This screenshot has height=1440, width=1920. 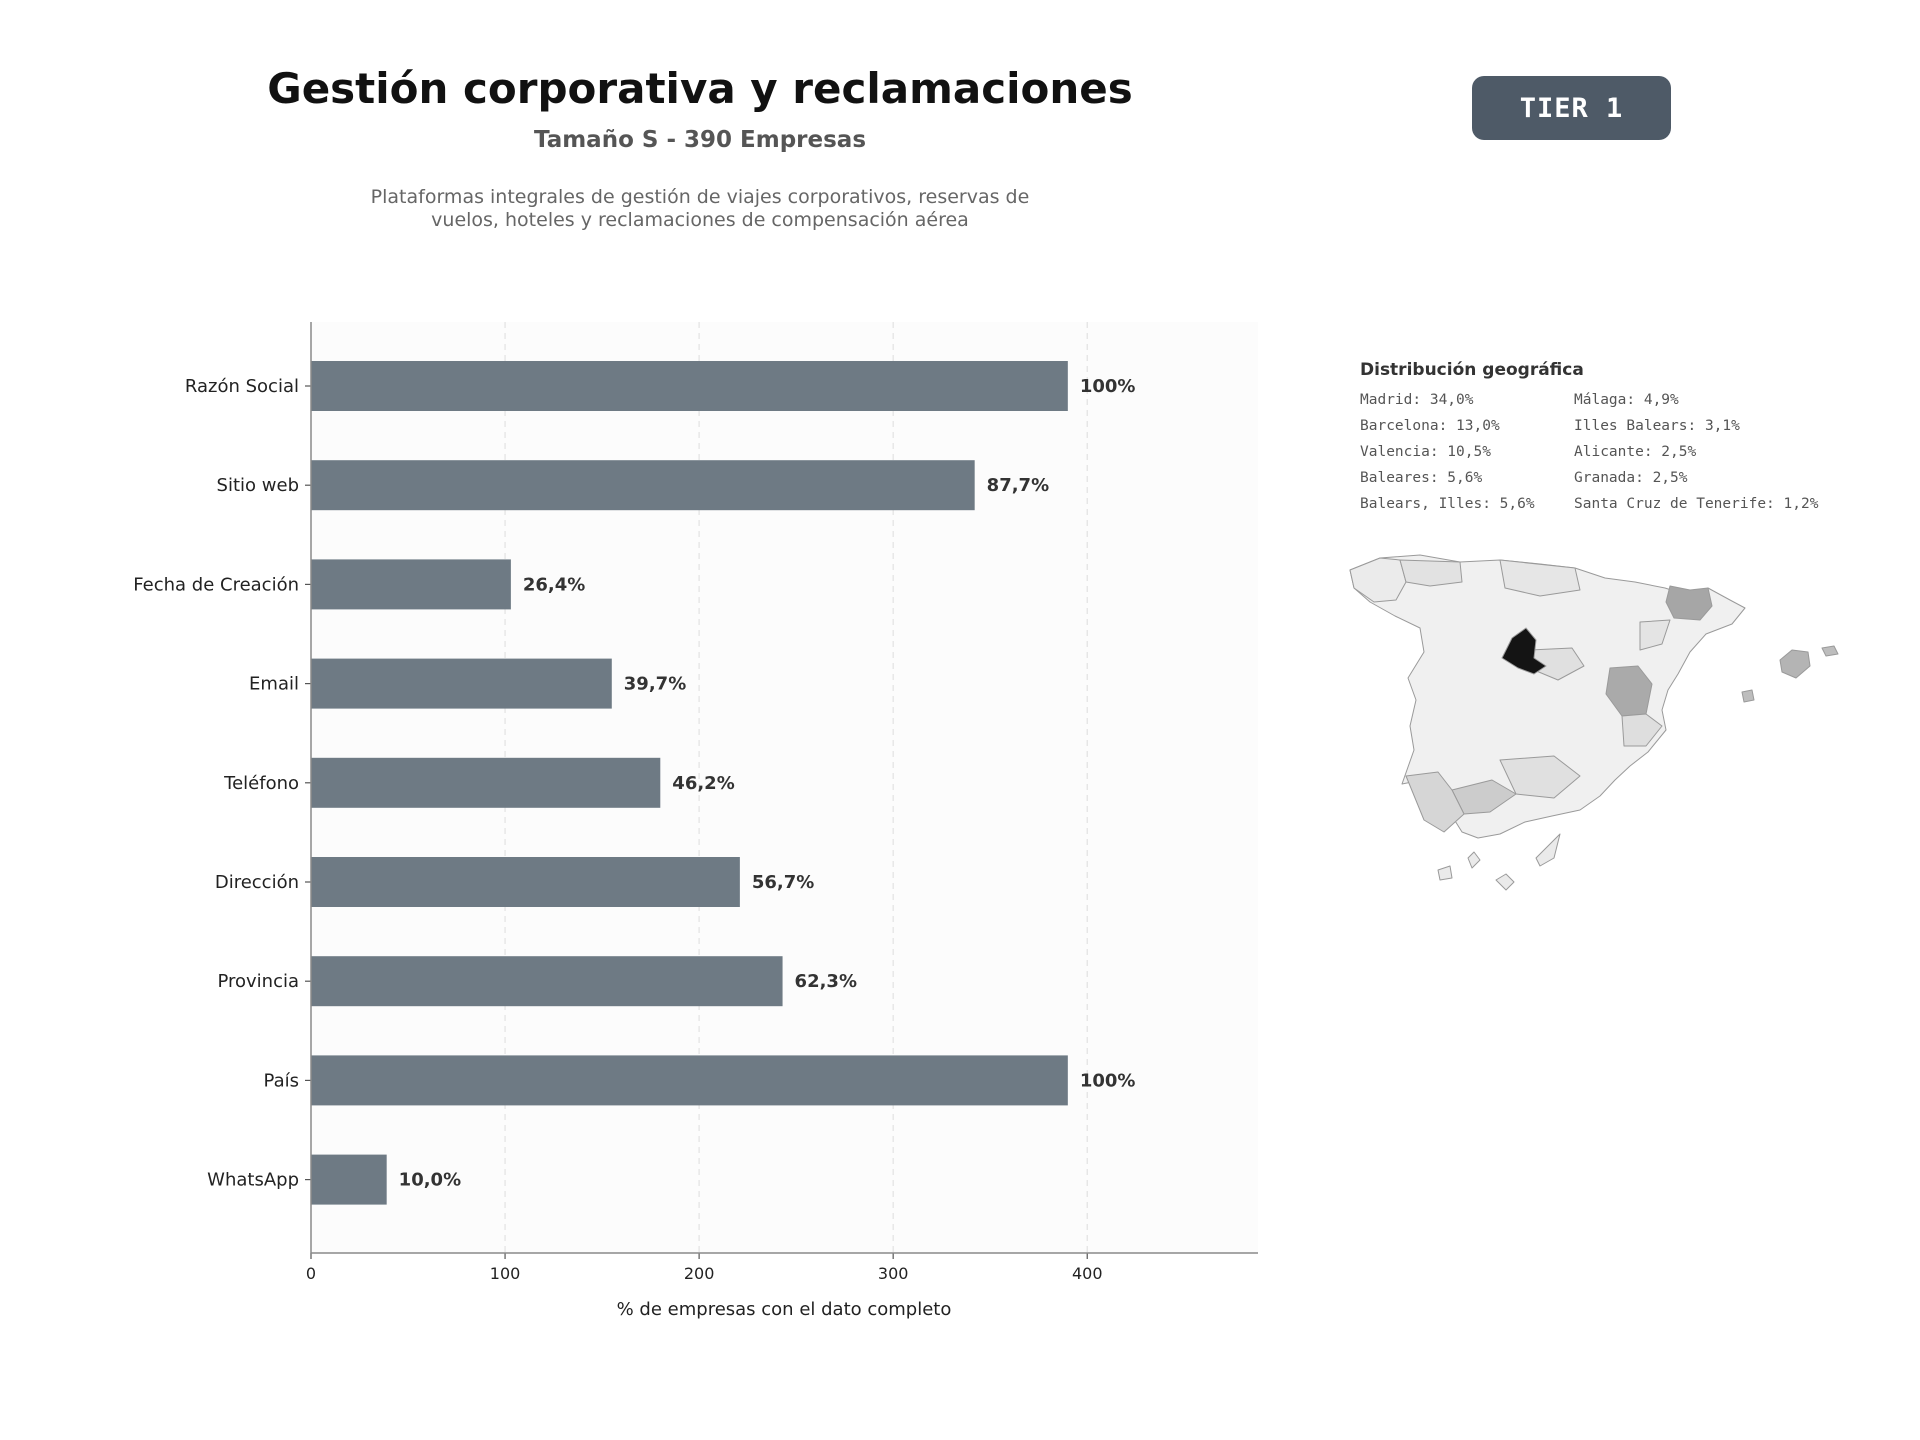 What do you see at coordinates (700, 88) in the screenshot?
I see `page-title: Gestión corporativa y reclamaciones` at bounding box center [700, 88].